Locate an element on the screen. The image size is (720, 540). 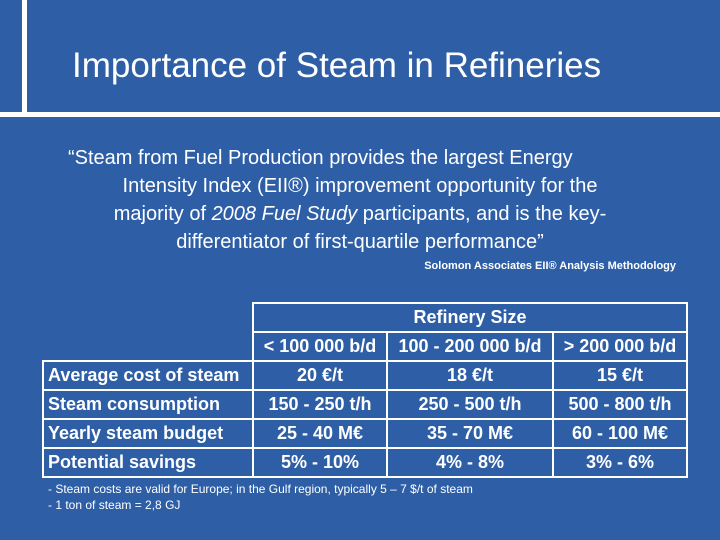
column-header: 100 - 200 000 b/d is located at coordinates (470, 346).